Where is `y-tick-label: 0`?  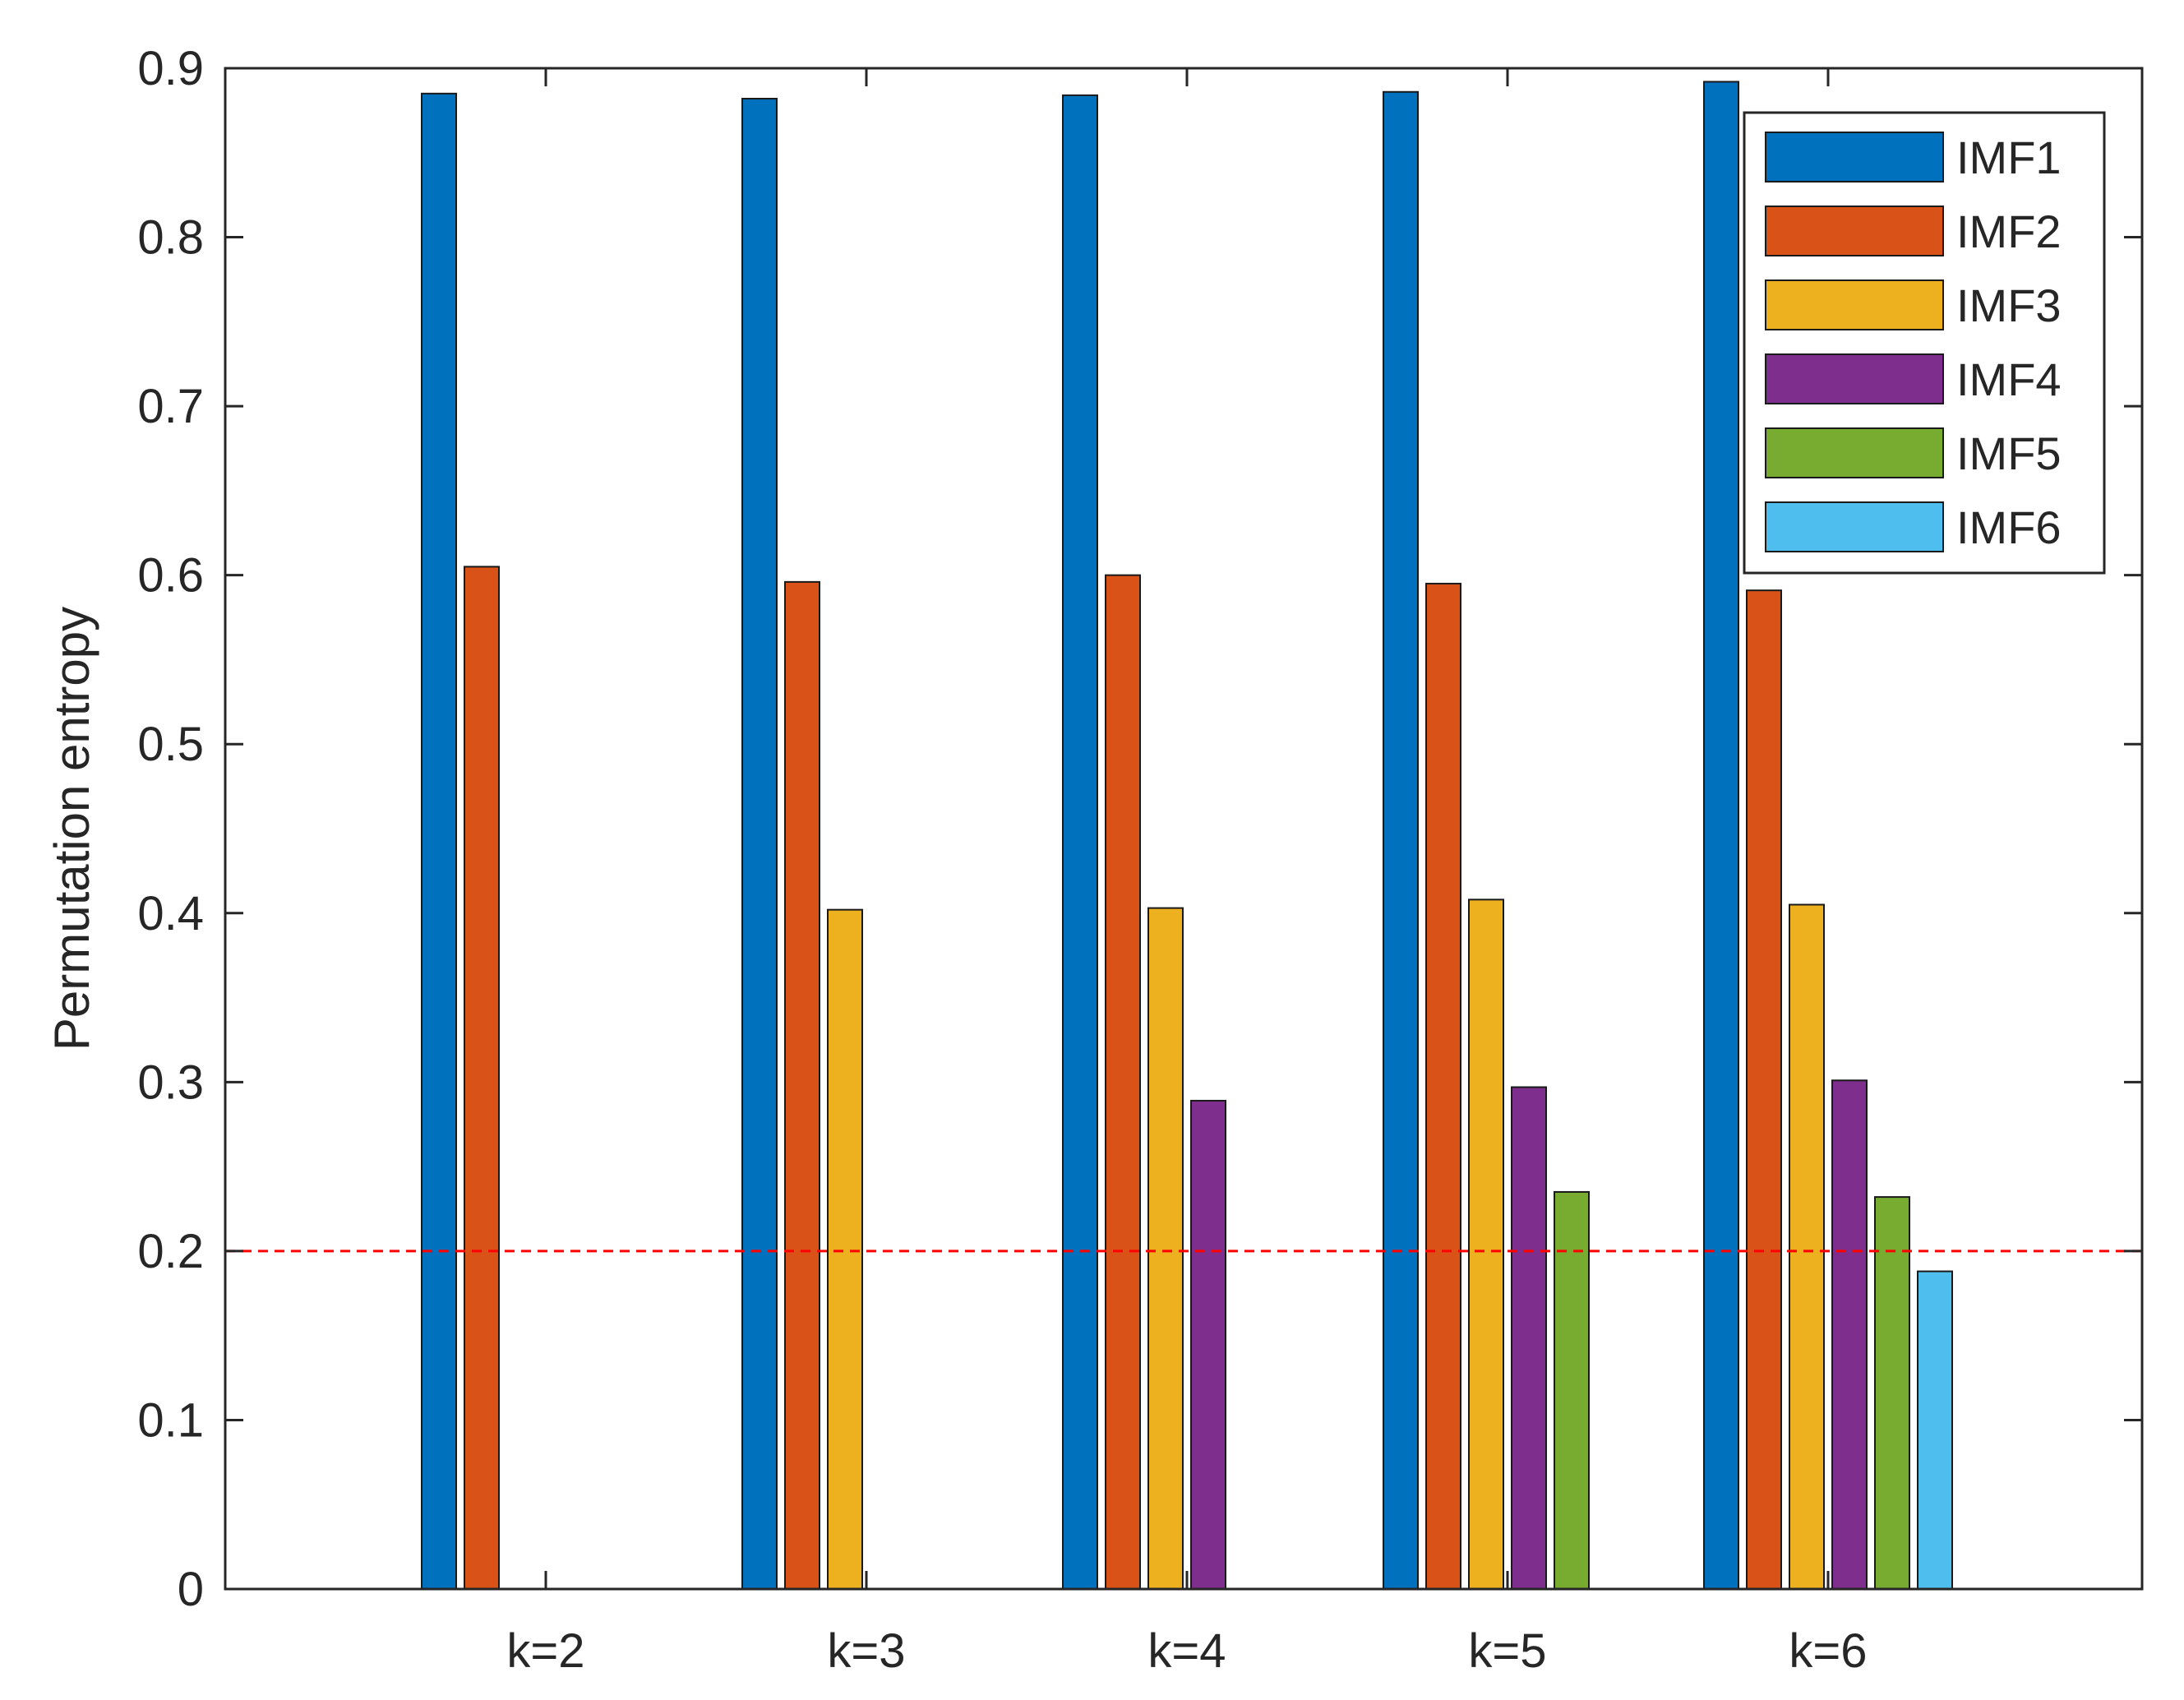
y-tick-label: 0 is located at coordinates (191, 1590).